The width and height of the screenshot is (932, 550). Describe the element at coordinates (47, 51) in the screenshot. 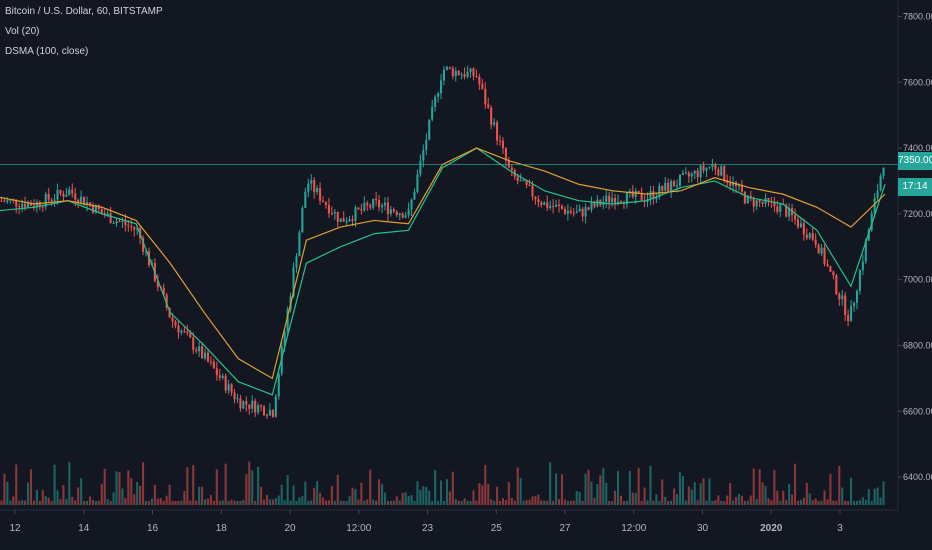

I see `dsma-indicator-label: DSMA (100, close)` at that location.